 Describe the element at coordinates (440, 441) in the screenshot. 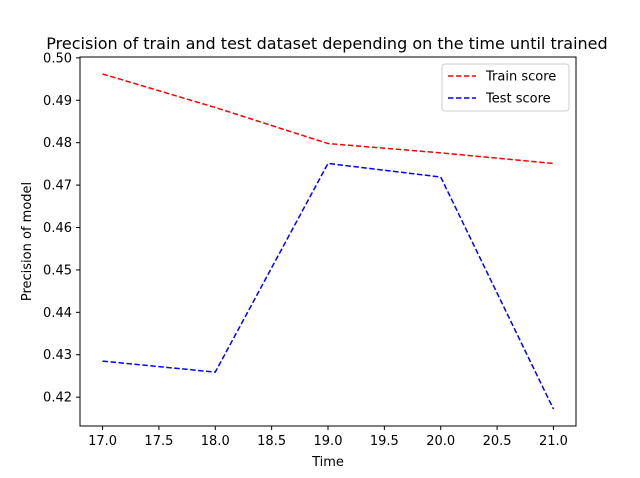

I see `x-tick-label: 20.0` at that location.